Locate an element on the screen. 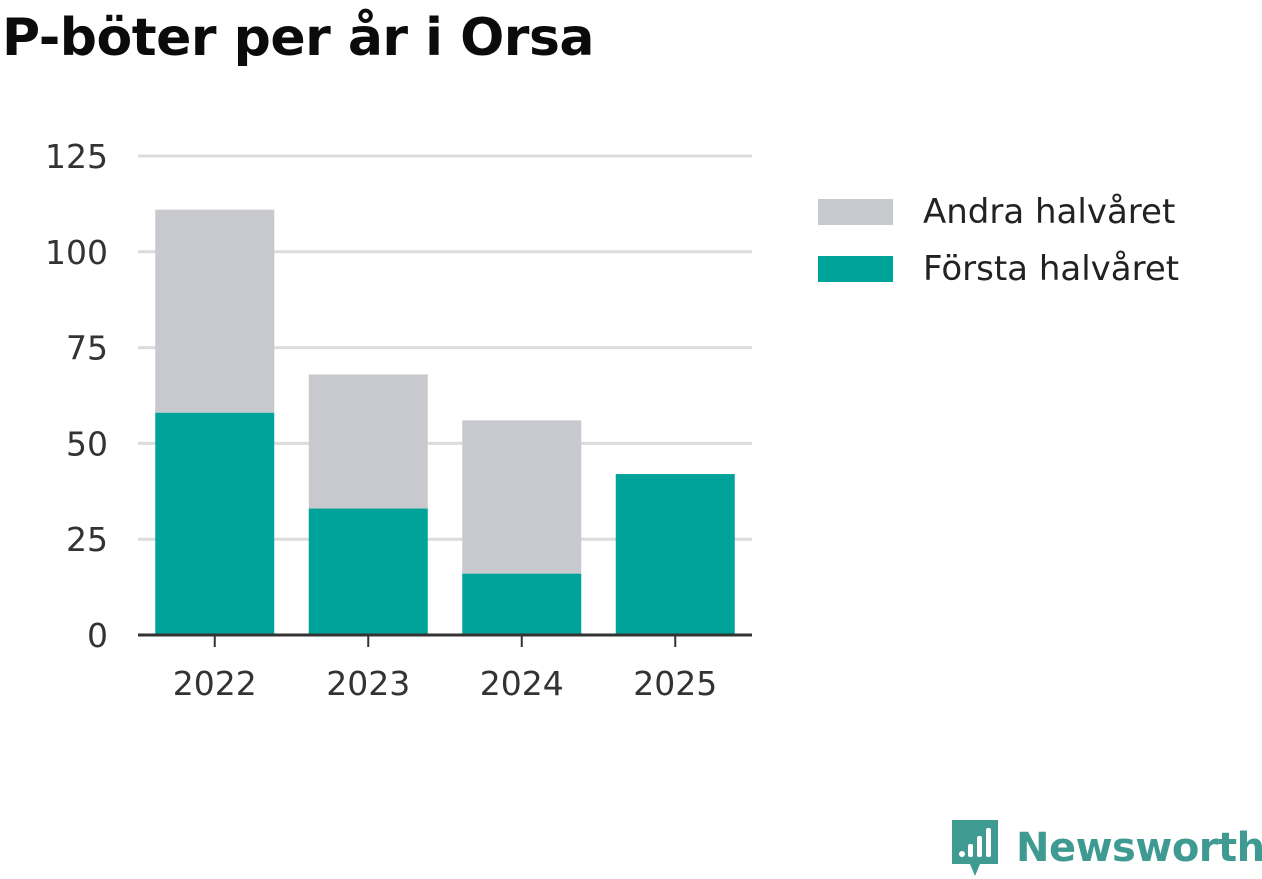 This screenshot has width=1262, height=879. bar-second-half-2024 is located at coordinates (522, 497).